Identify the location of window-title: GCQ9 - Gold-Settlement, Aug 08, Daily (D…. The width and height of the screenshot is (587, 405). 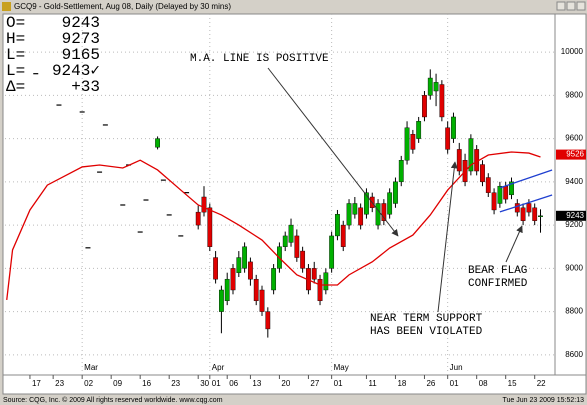
(122, 6).